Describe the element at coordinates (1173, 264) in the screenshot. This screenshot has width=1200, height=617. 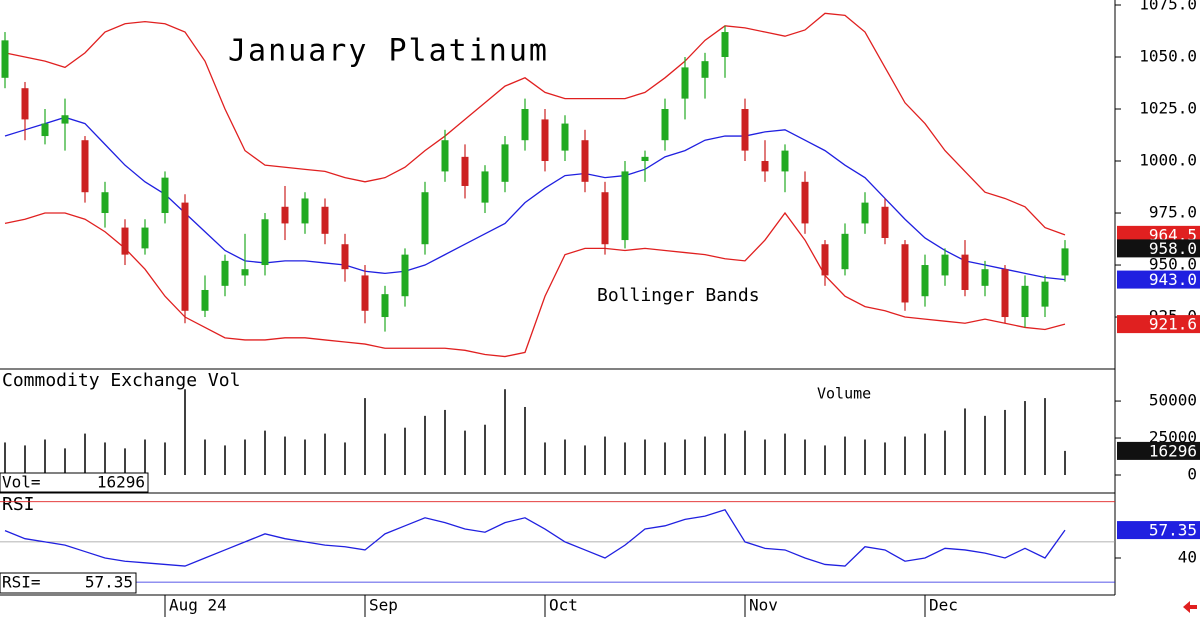
I see `y-tick-label: 950.0` at that location.